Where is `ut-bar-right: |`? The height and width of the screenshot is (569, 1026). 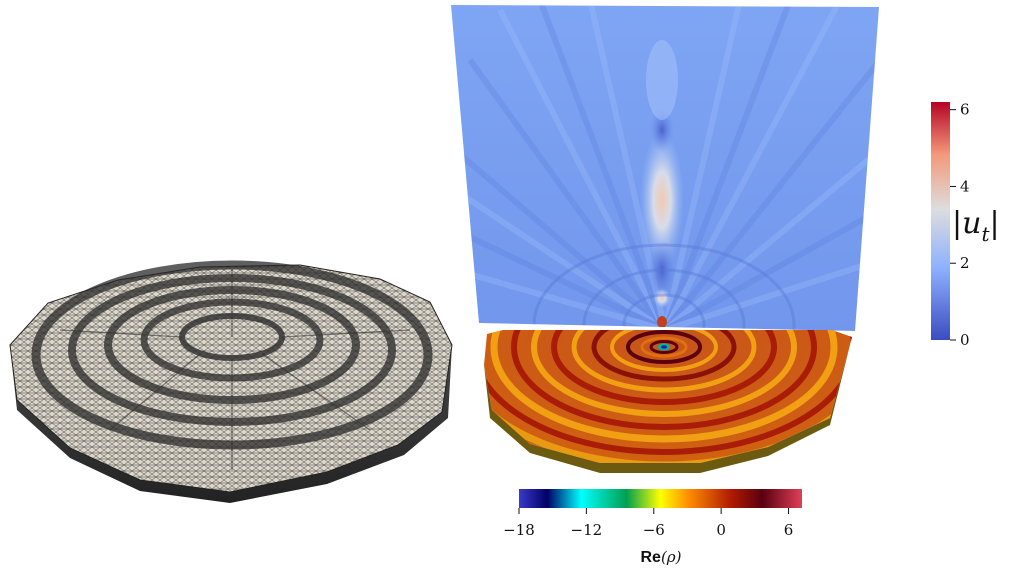
ut-bar-right: | is located at coordinates (994, 223).